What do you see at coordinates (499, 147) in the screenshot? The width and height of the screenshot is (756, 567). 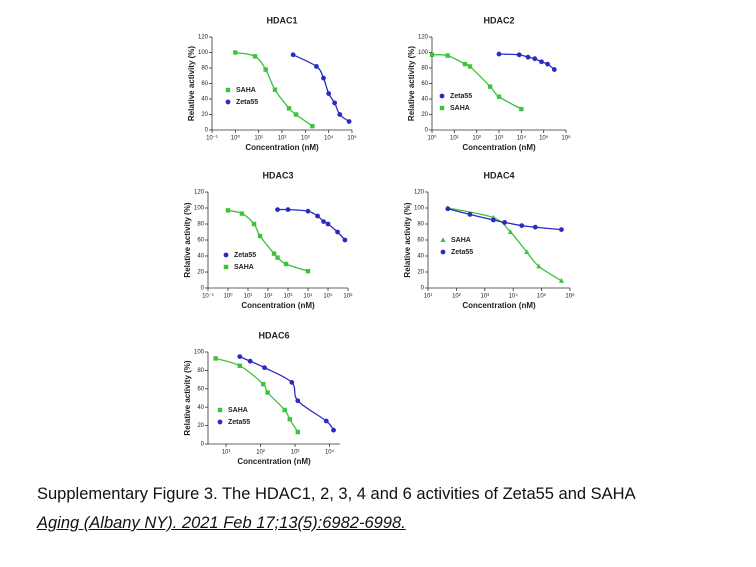 I see `x-axis-label: Concentration (nM)` at bounding box center [499, 147].